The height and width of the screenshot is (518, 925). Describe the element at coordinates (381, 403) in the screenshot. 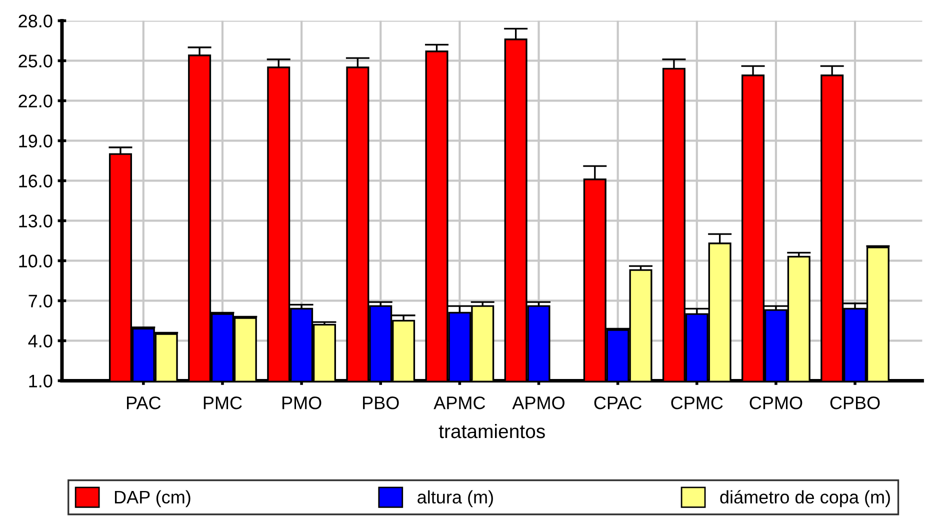

I see `x-tick-label: PBO` at that location.